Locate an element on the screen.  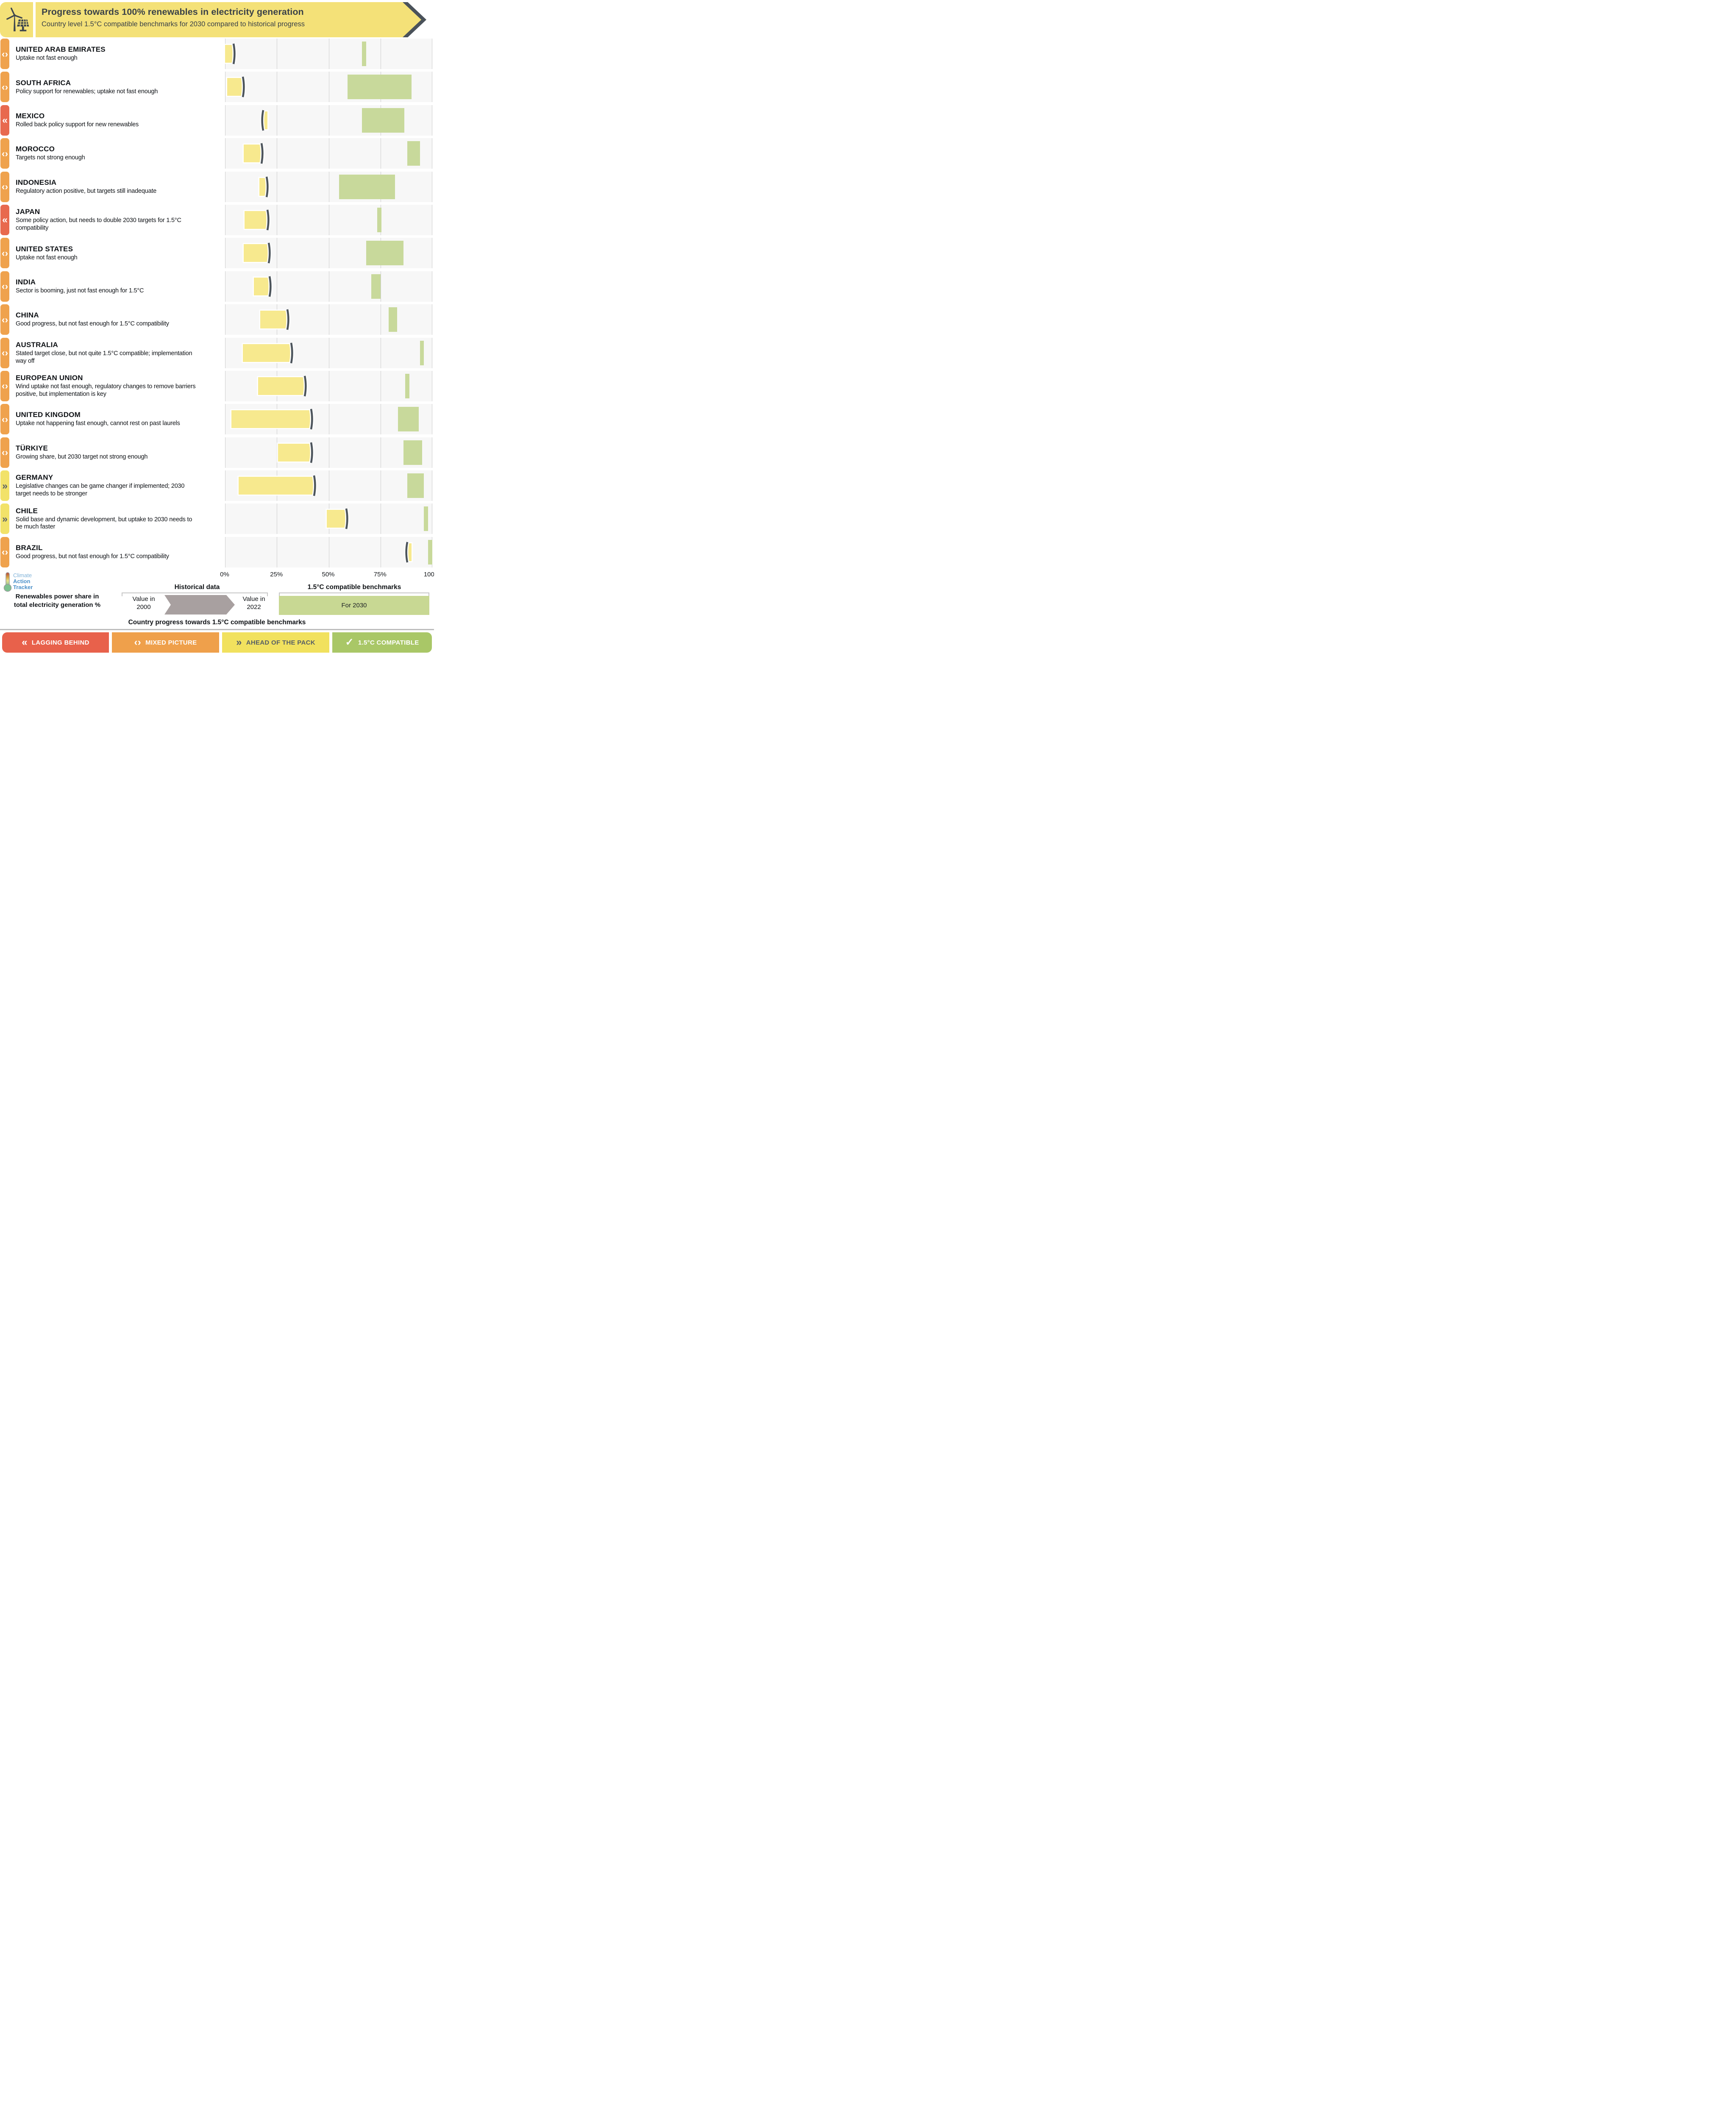
double-chevron-left-icon: « is located at coordinates (25, 643).